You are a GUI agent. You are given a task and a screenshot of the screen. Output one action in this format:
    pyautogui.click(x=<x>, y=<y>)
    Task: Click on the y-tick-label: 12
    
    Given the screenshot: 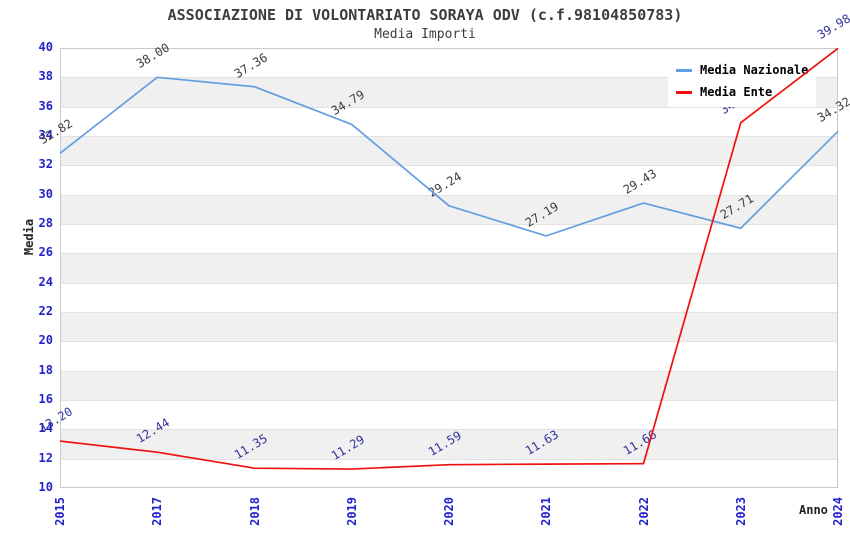 What is the action you would take?
    pyautogui.click(x=45, y=457)
    